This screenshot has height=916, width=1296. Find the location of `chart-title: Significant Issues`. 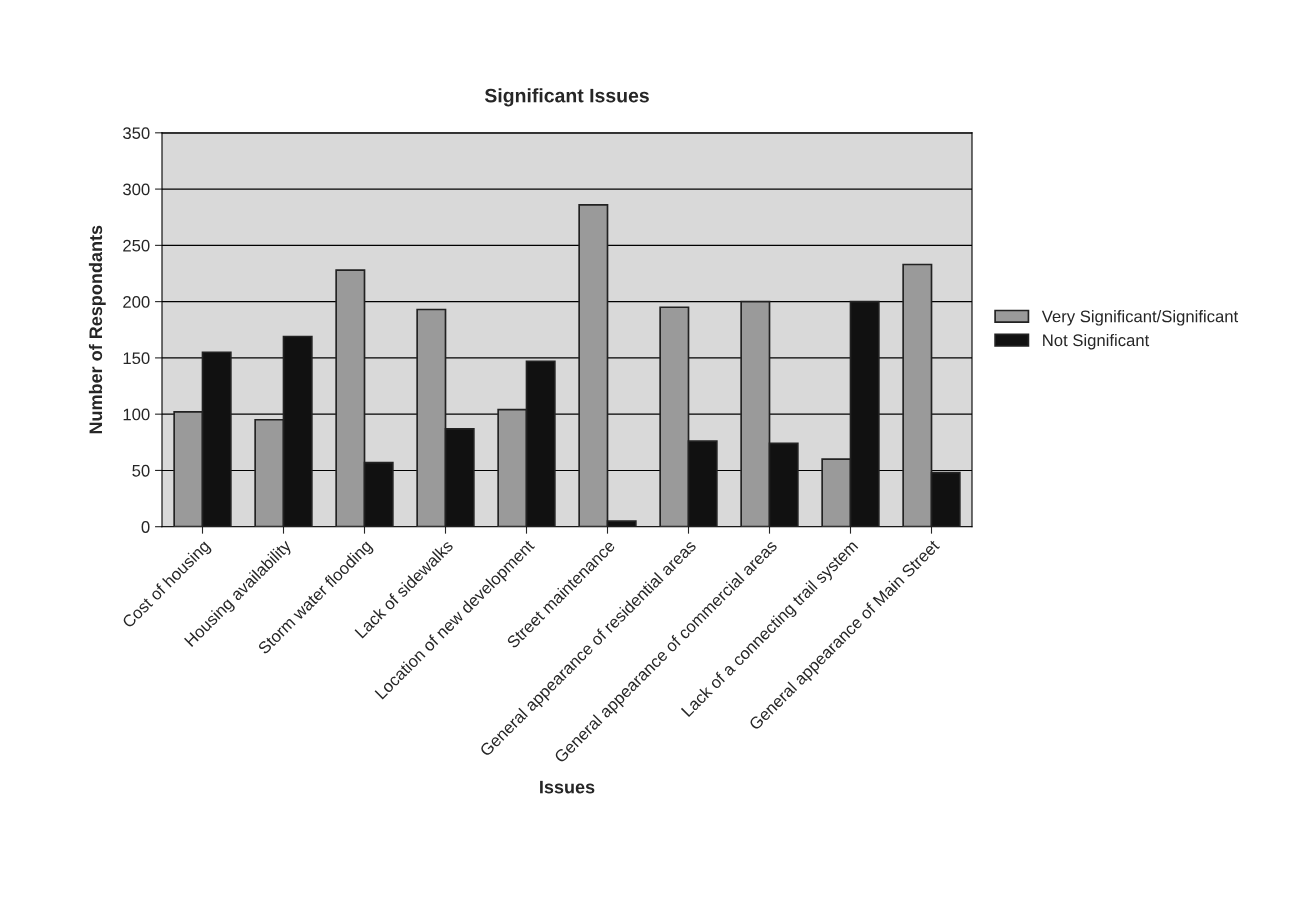

chart-title: Significant Issues is located at coordinates (566, 97).